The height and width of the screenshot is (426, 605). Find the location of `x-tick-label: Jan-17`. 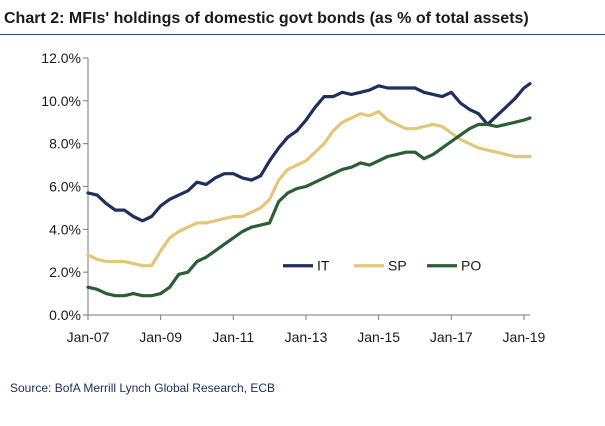

x-tick-label: Jan-17 is located at coordinates (451, 337).